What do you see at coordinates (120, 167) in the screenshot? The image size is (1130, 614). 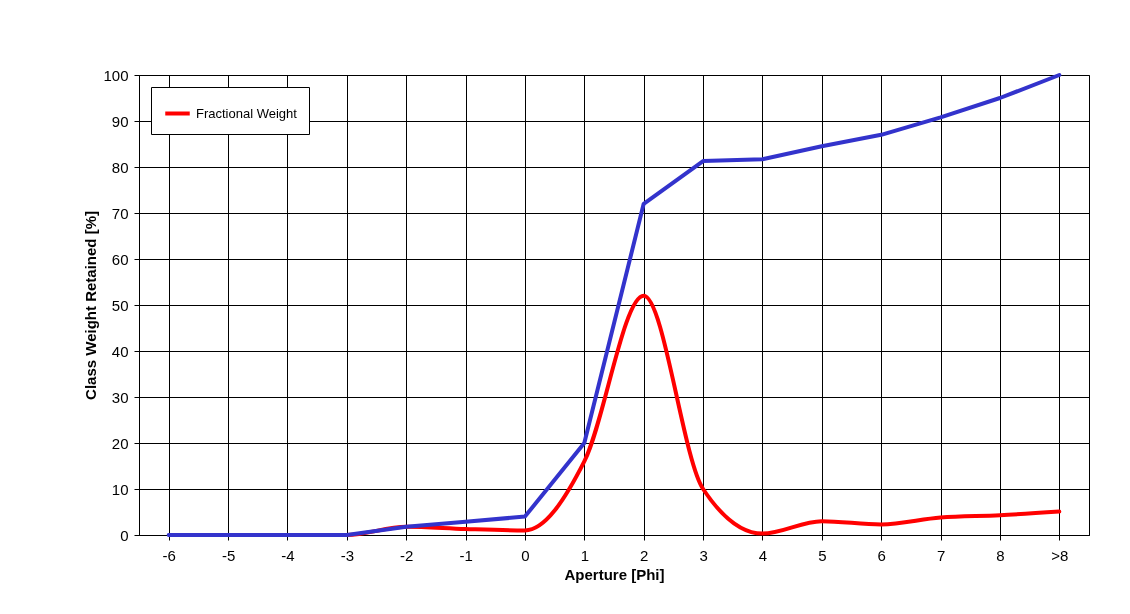 I see `y-tick-label: 80` at bounding box center [120, 167].